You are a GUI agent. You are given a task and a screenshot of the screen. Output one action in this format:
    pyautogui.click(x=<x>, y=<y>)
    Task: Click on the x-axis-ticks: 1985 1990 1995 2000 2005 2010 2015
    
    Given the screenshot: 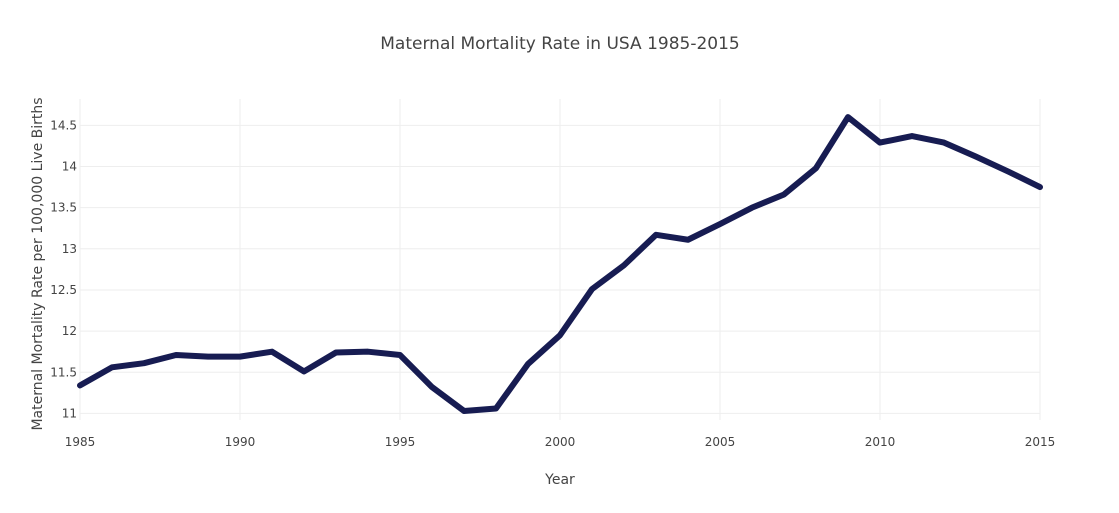 What is the action you would take?
    pyautogui.click(x=560, y=442)
    